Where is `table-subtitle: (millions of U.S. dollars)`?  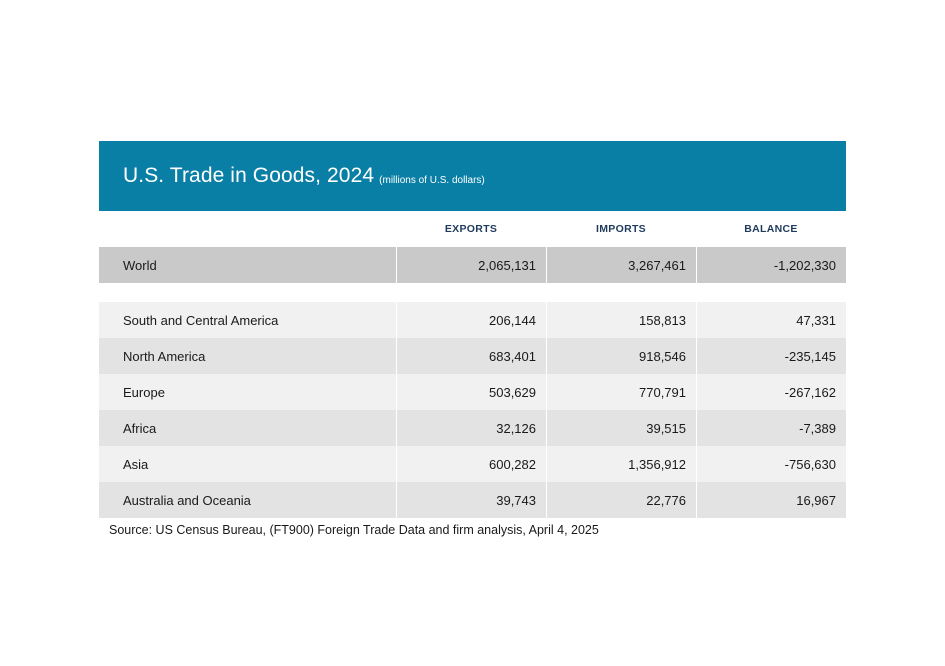 table-subtitle: (millions of U.S. dollars) is located at coordinates (432, 180).